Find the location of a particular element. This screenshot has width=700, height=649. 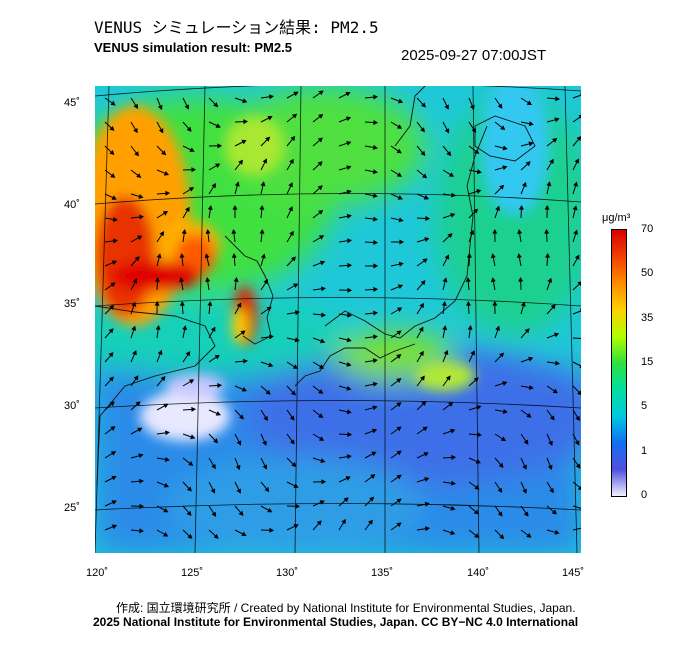

lon-tick-130: 130˚ is located at coordinates (287, 573).